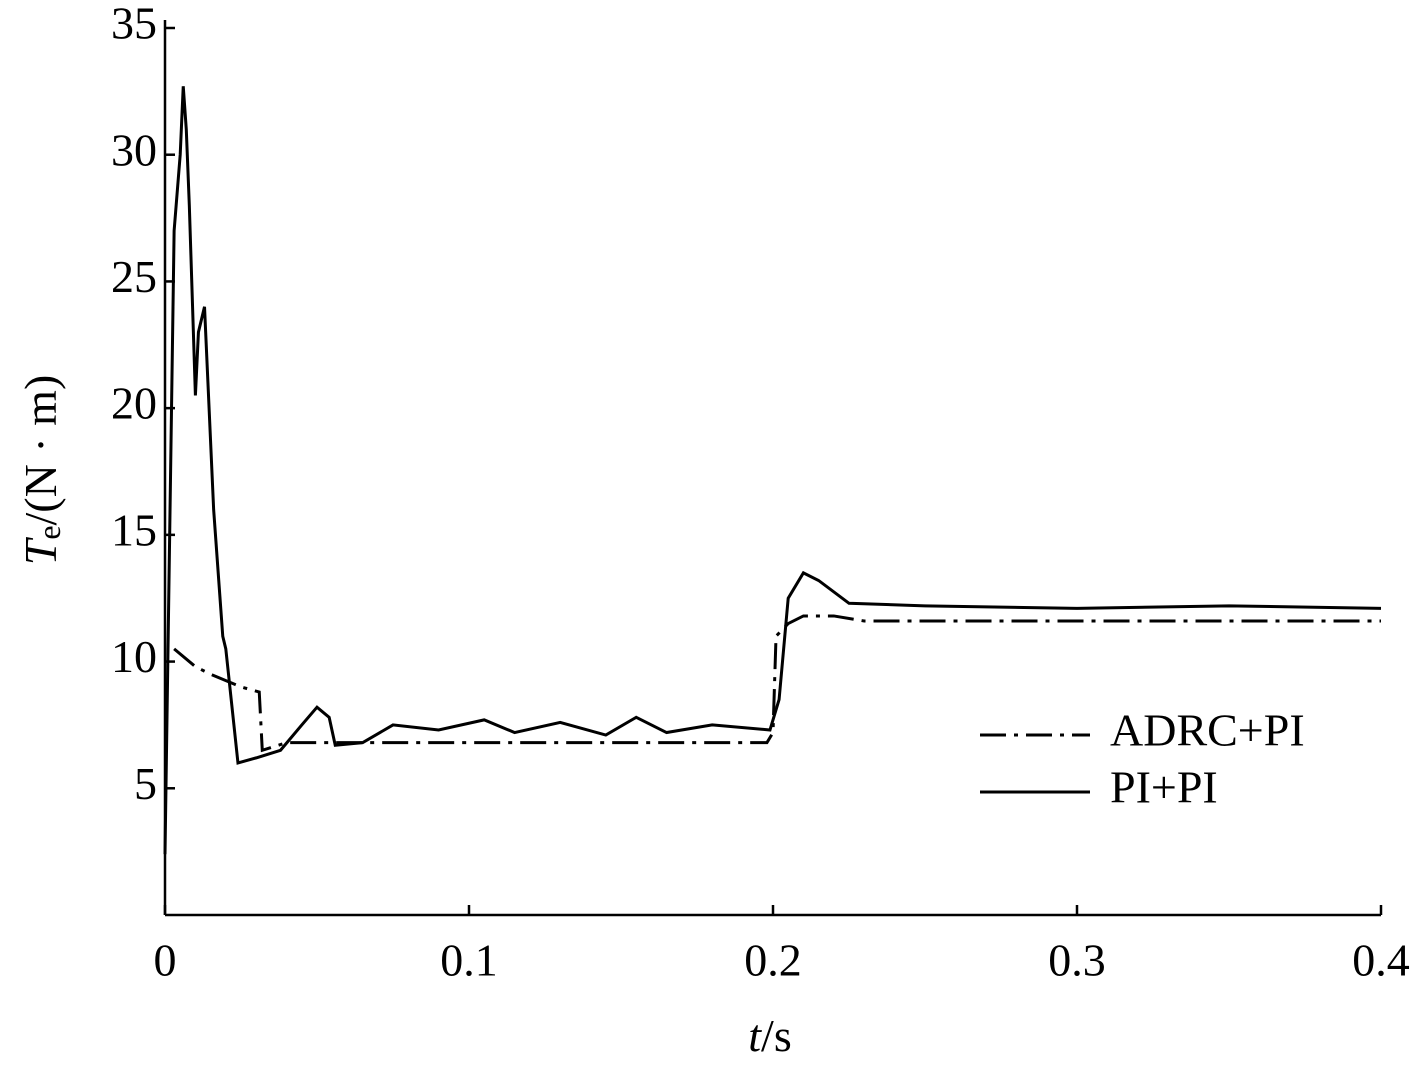  Describe the element at coordinates (1207, 730) in the screenshot. I see `legend-label: ADRC+PI` at that location.